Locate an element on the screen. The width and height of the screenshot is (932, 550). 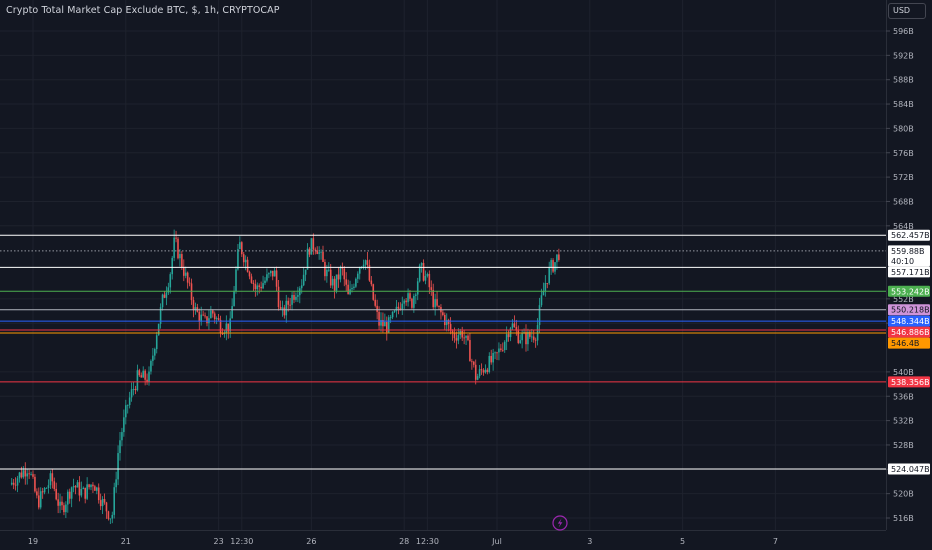
y-tick-label: 576B is located at coordinates (903, 153).